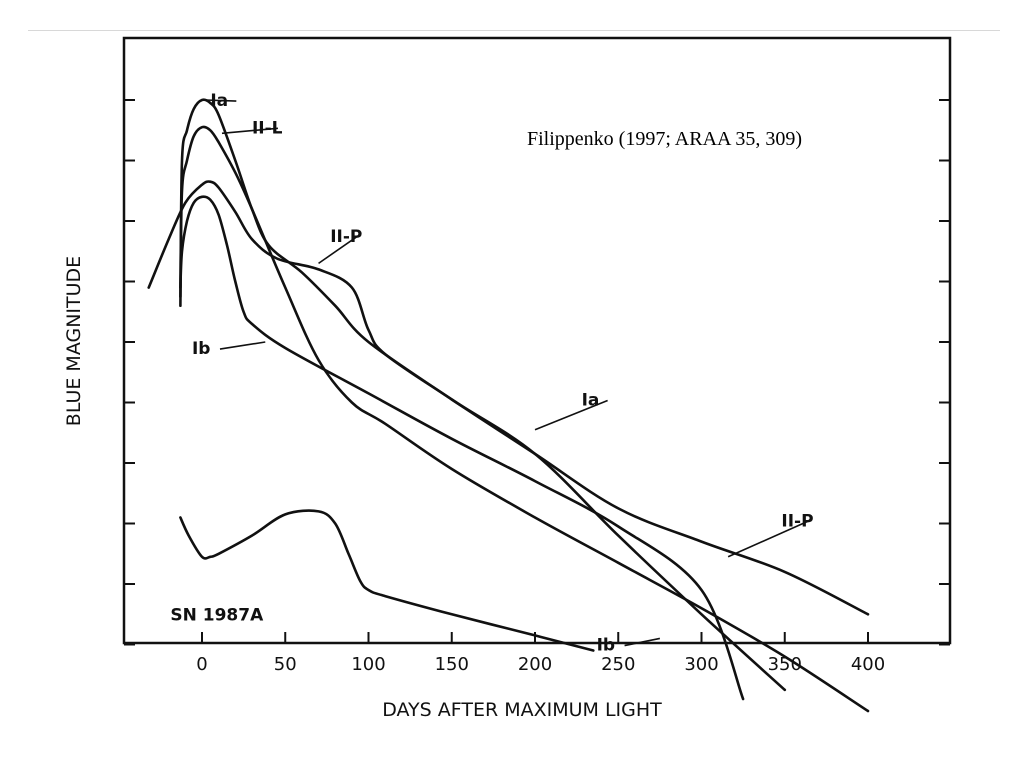 The height and width of the screenshot is (768, 1024). Describe the element at coordinates (514, 30) in the screenshot. I see `slide-top-divider` at that location.